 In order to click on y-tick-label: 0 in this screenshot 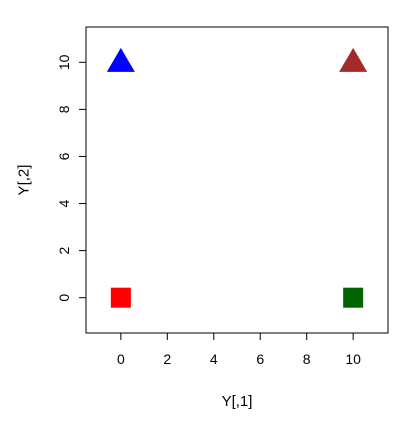, I will do `click(64, 298)`.